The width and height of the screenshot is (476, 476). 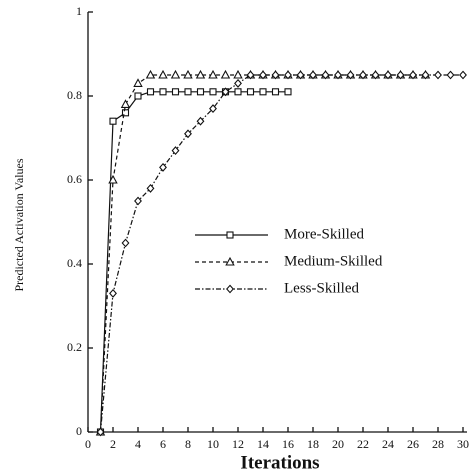 What do you see at coordinates (163, 444) in the screenshot?
I see `x-tick-label: 6` at bounding box center [163, 444].